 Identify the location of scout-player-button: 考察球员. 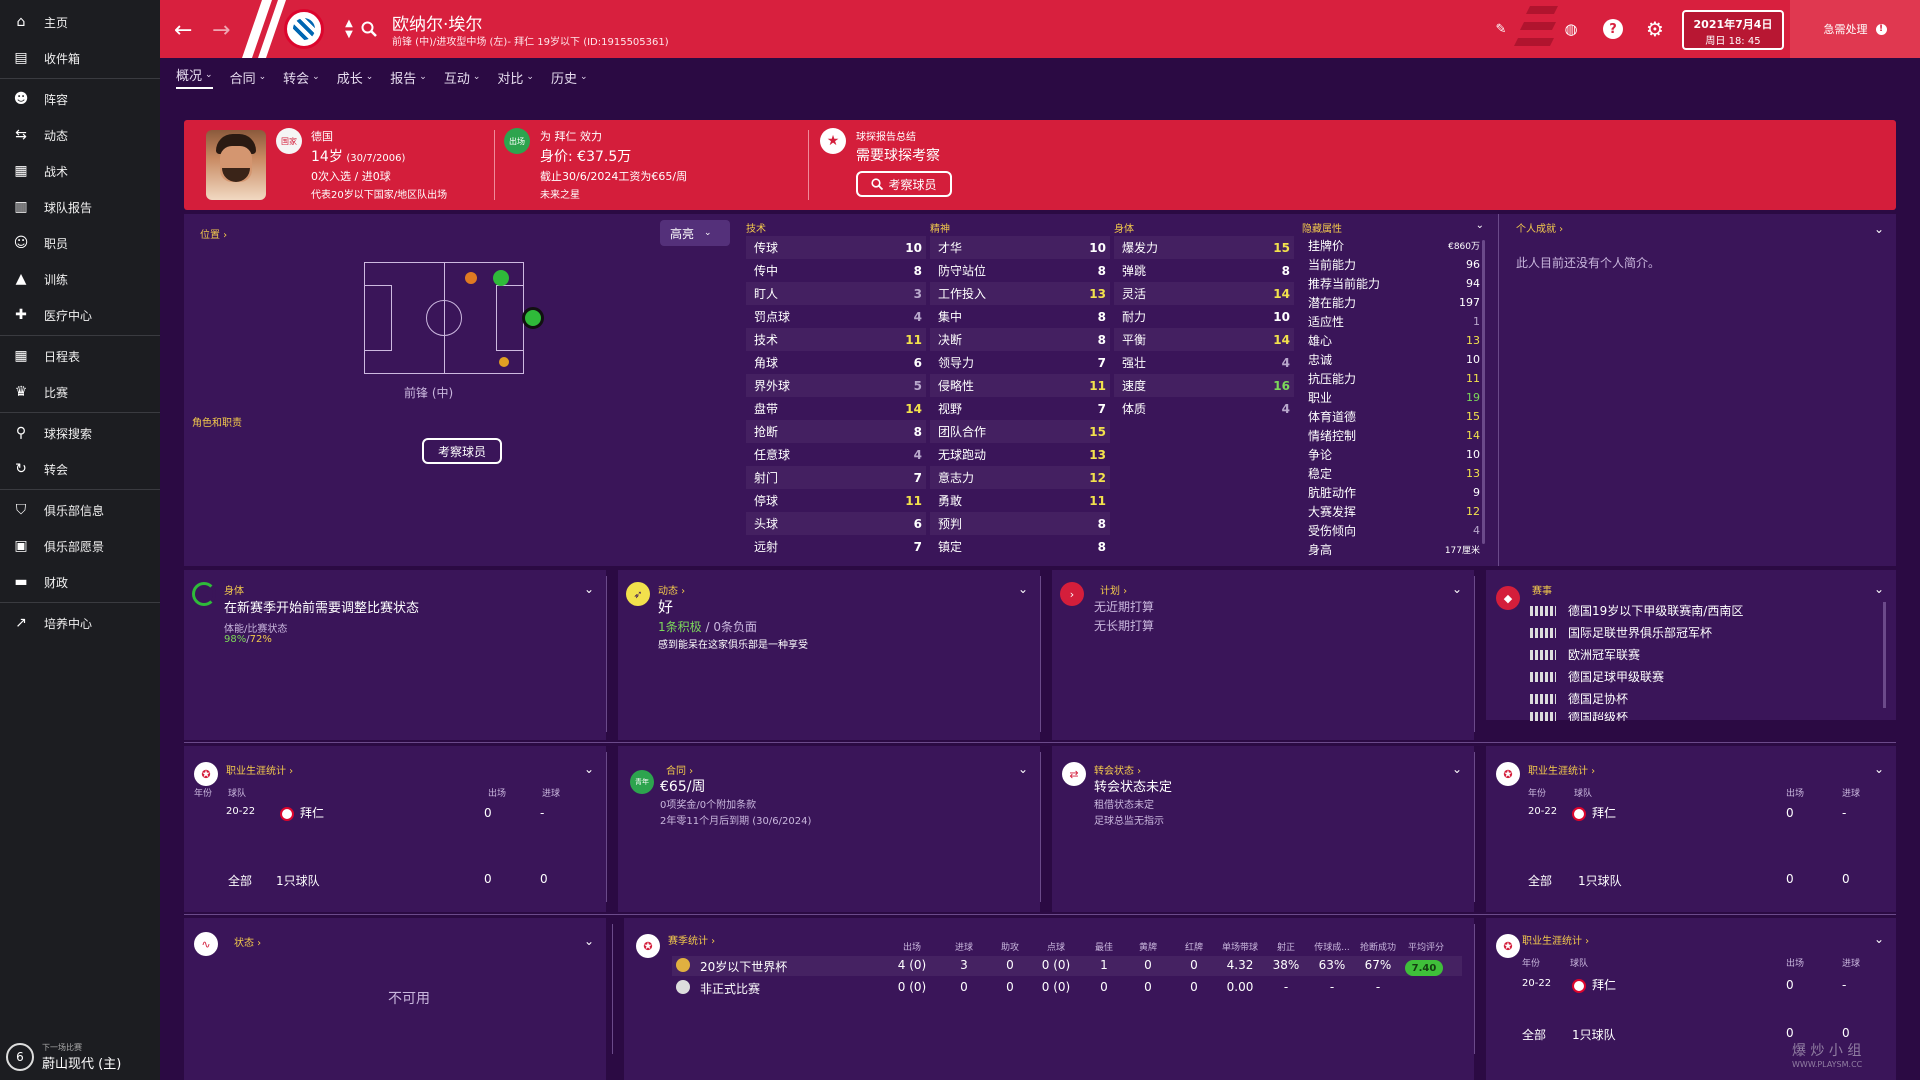
(904, 184).